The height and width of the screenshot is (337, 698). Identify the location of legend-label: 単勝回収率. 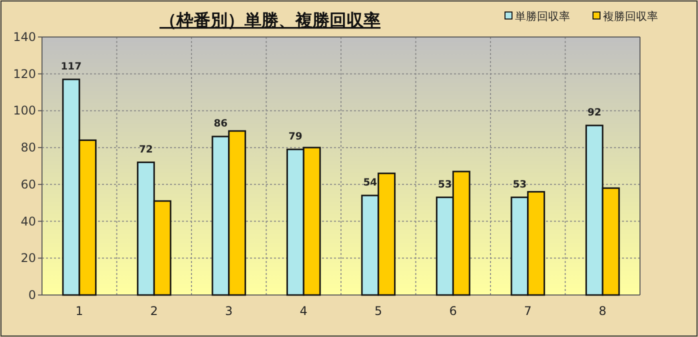
(542, 16).